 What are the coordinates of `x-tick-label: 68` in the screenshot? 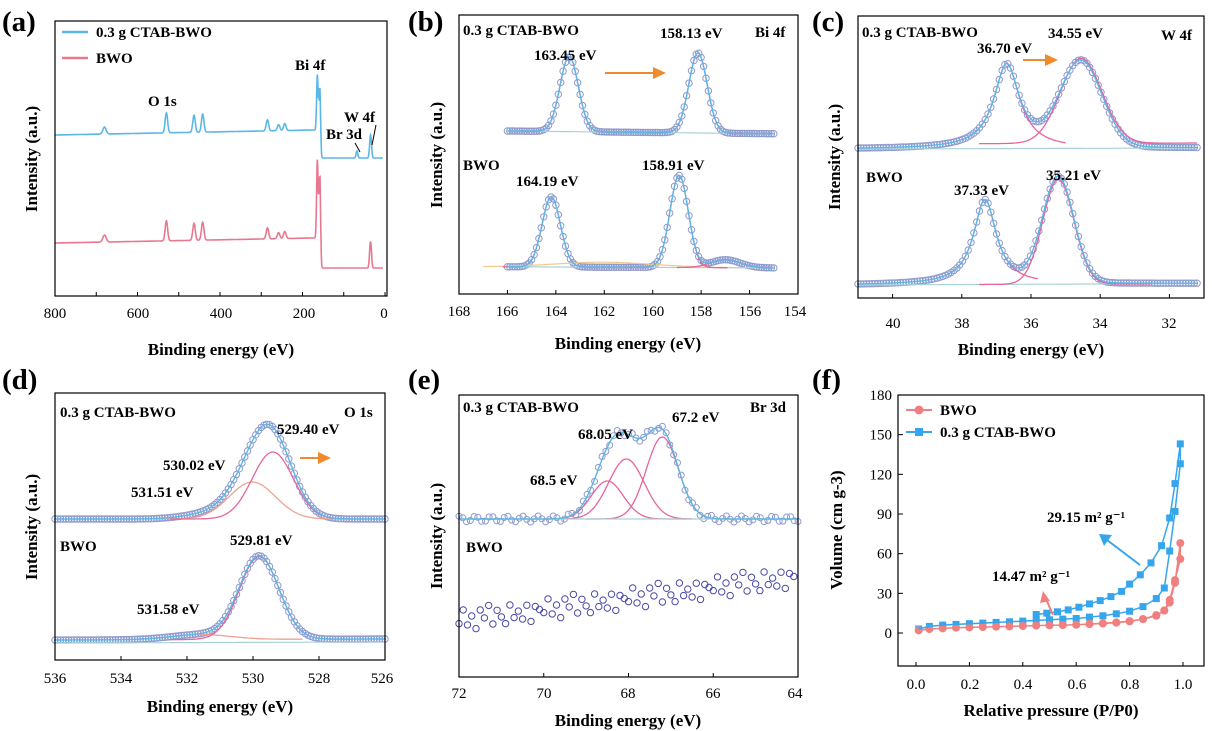 It's located at (628, 694).